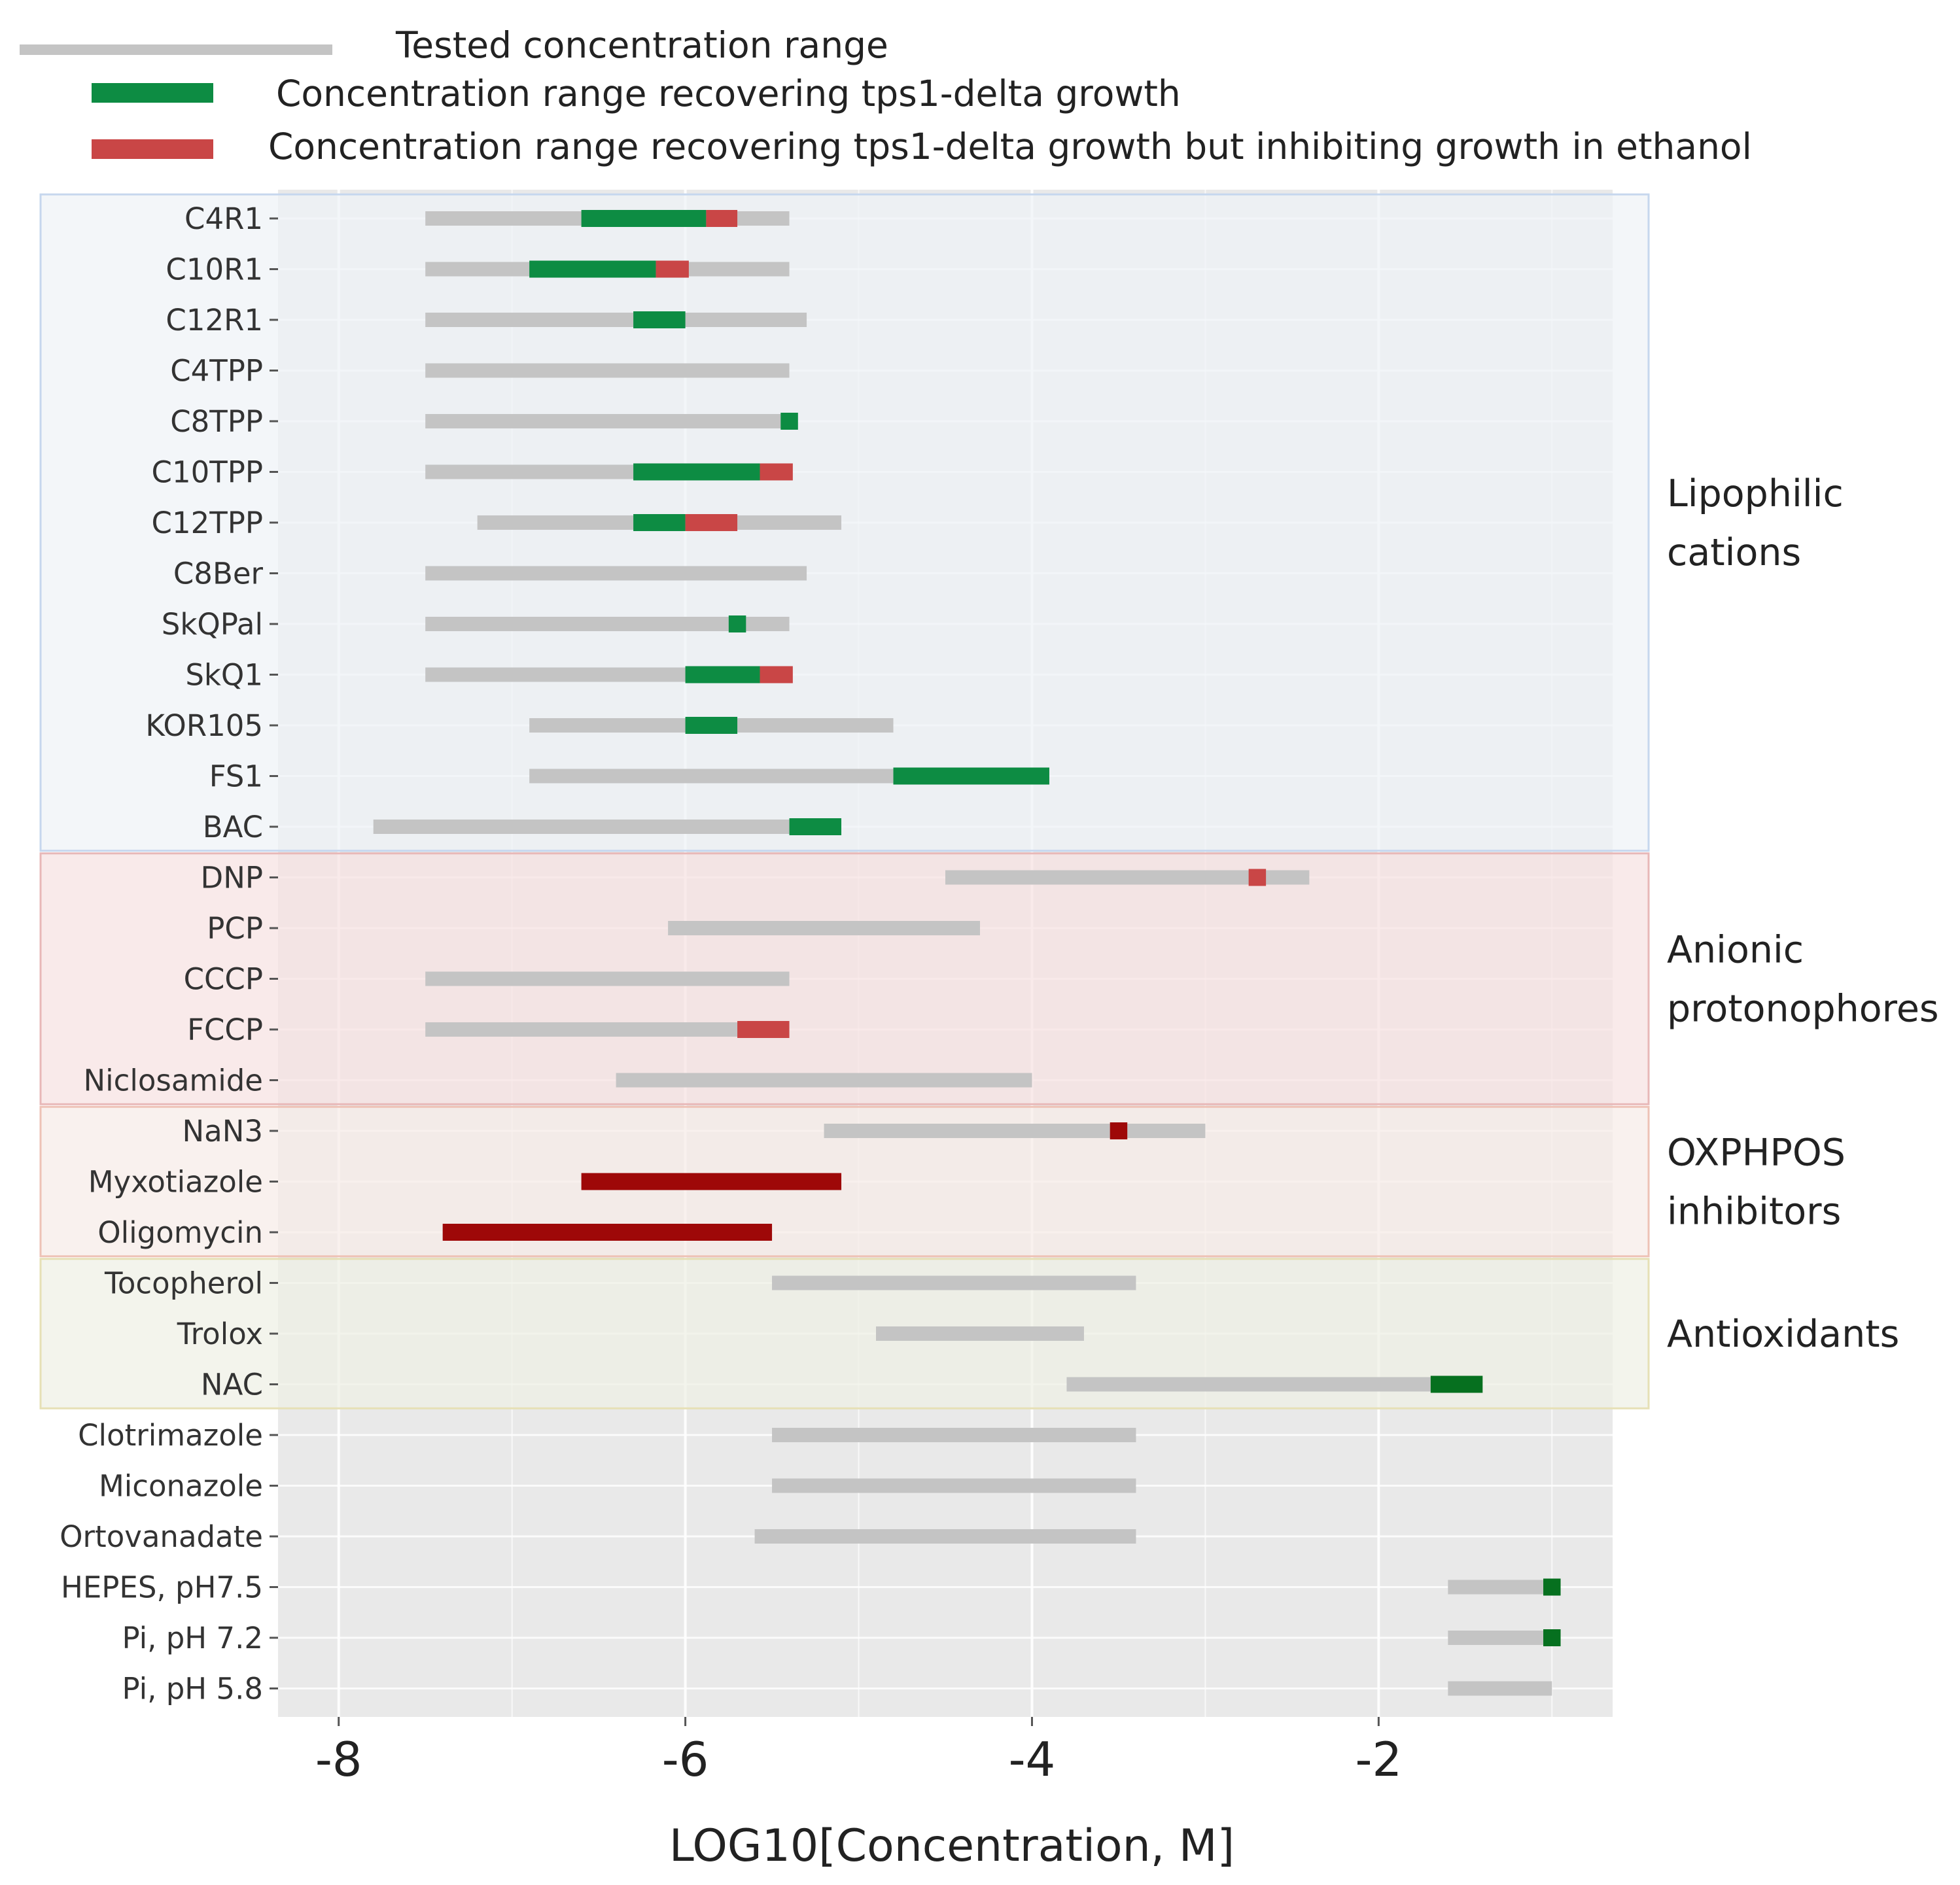  I want to click on group-box, so click(844, 979).